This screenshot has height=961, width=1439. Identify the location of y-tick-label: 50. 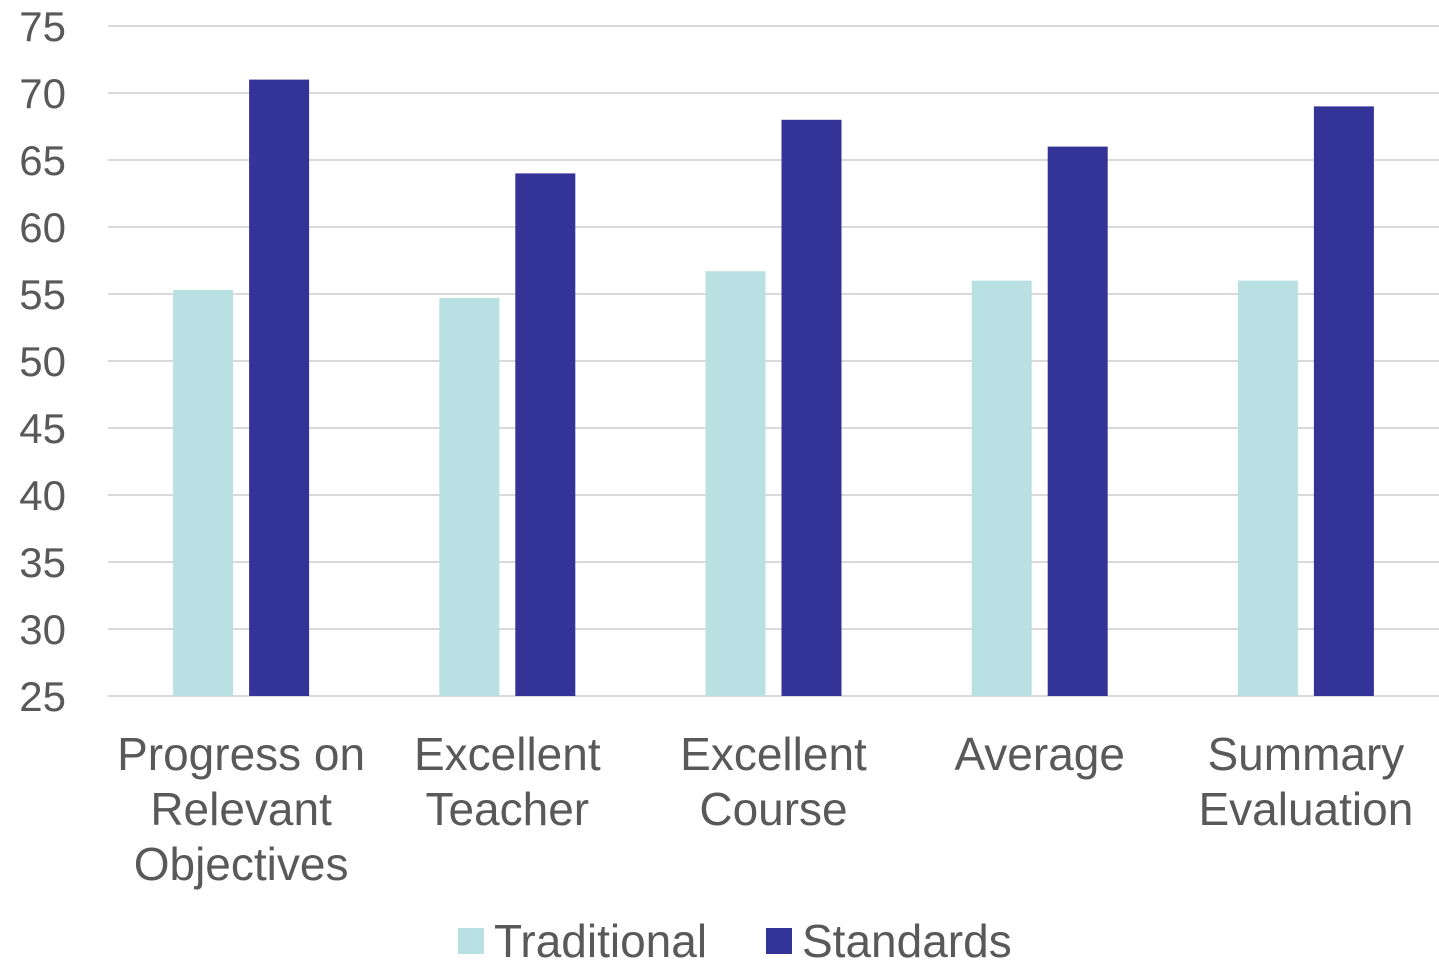
(42, 361).